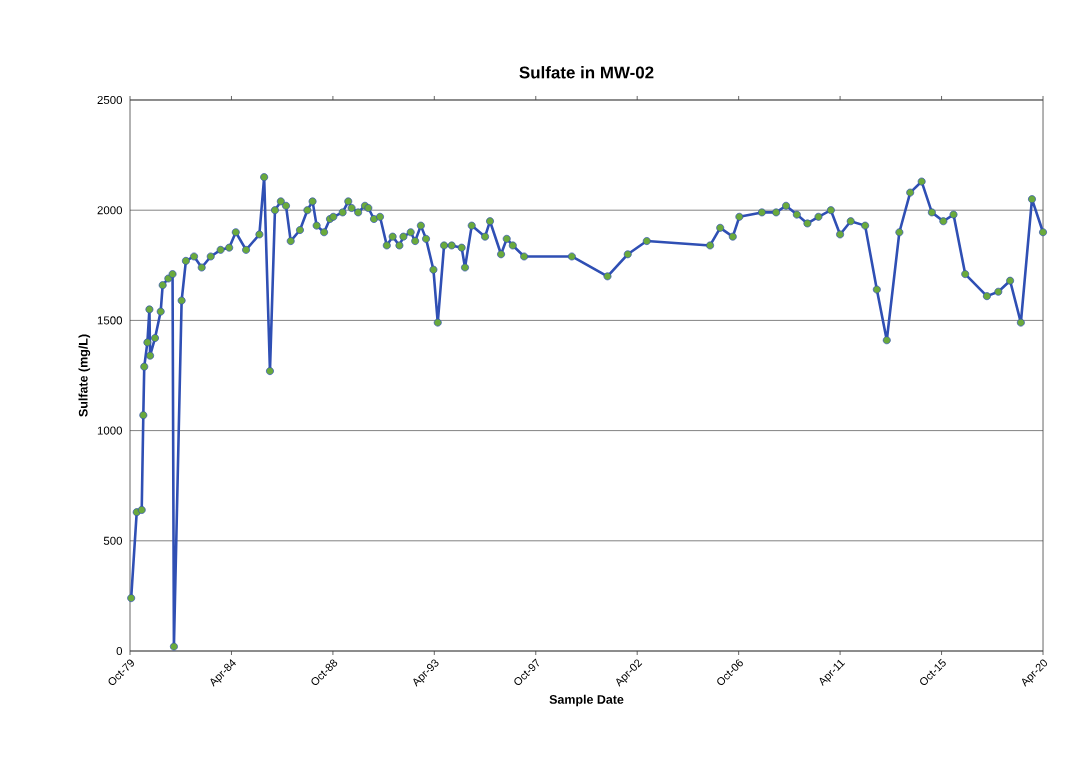 Image resolution: width=1076 pixels, height=782 pixels. Describe the element at coordinates (110, 210) in the screenshot. I see `y-tick-label: 2000` at that location.